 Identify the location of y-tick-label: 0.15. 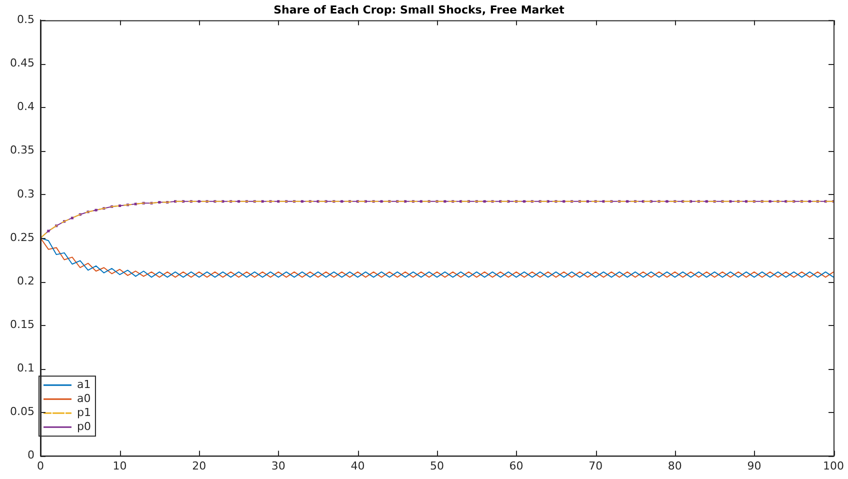
(22, 324).